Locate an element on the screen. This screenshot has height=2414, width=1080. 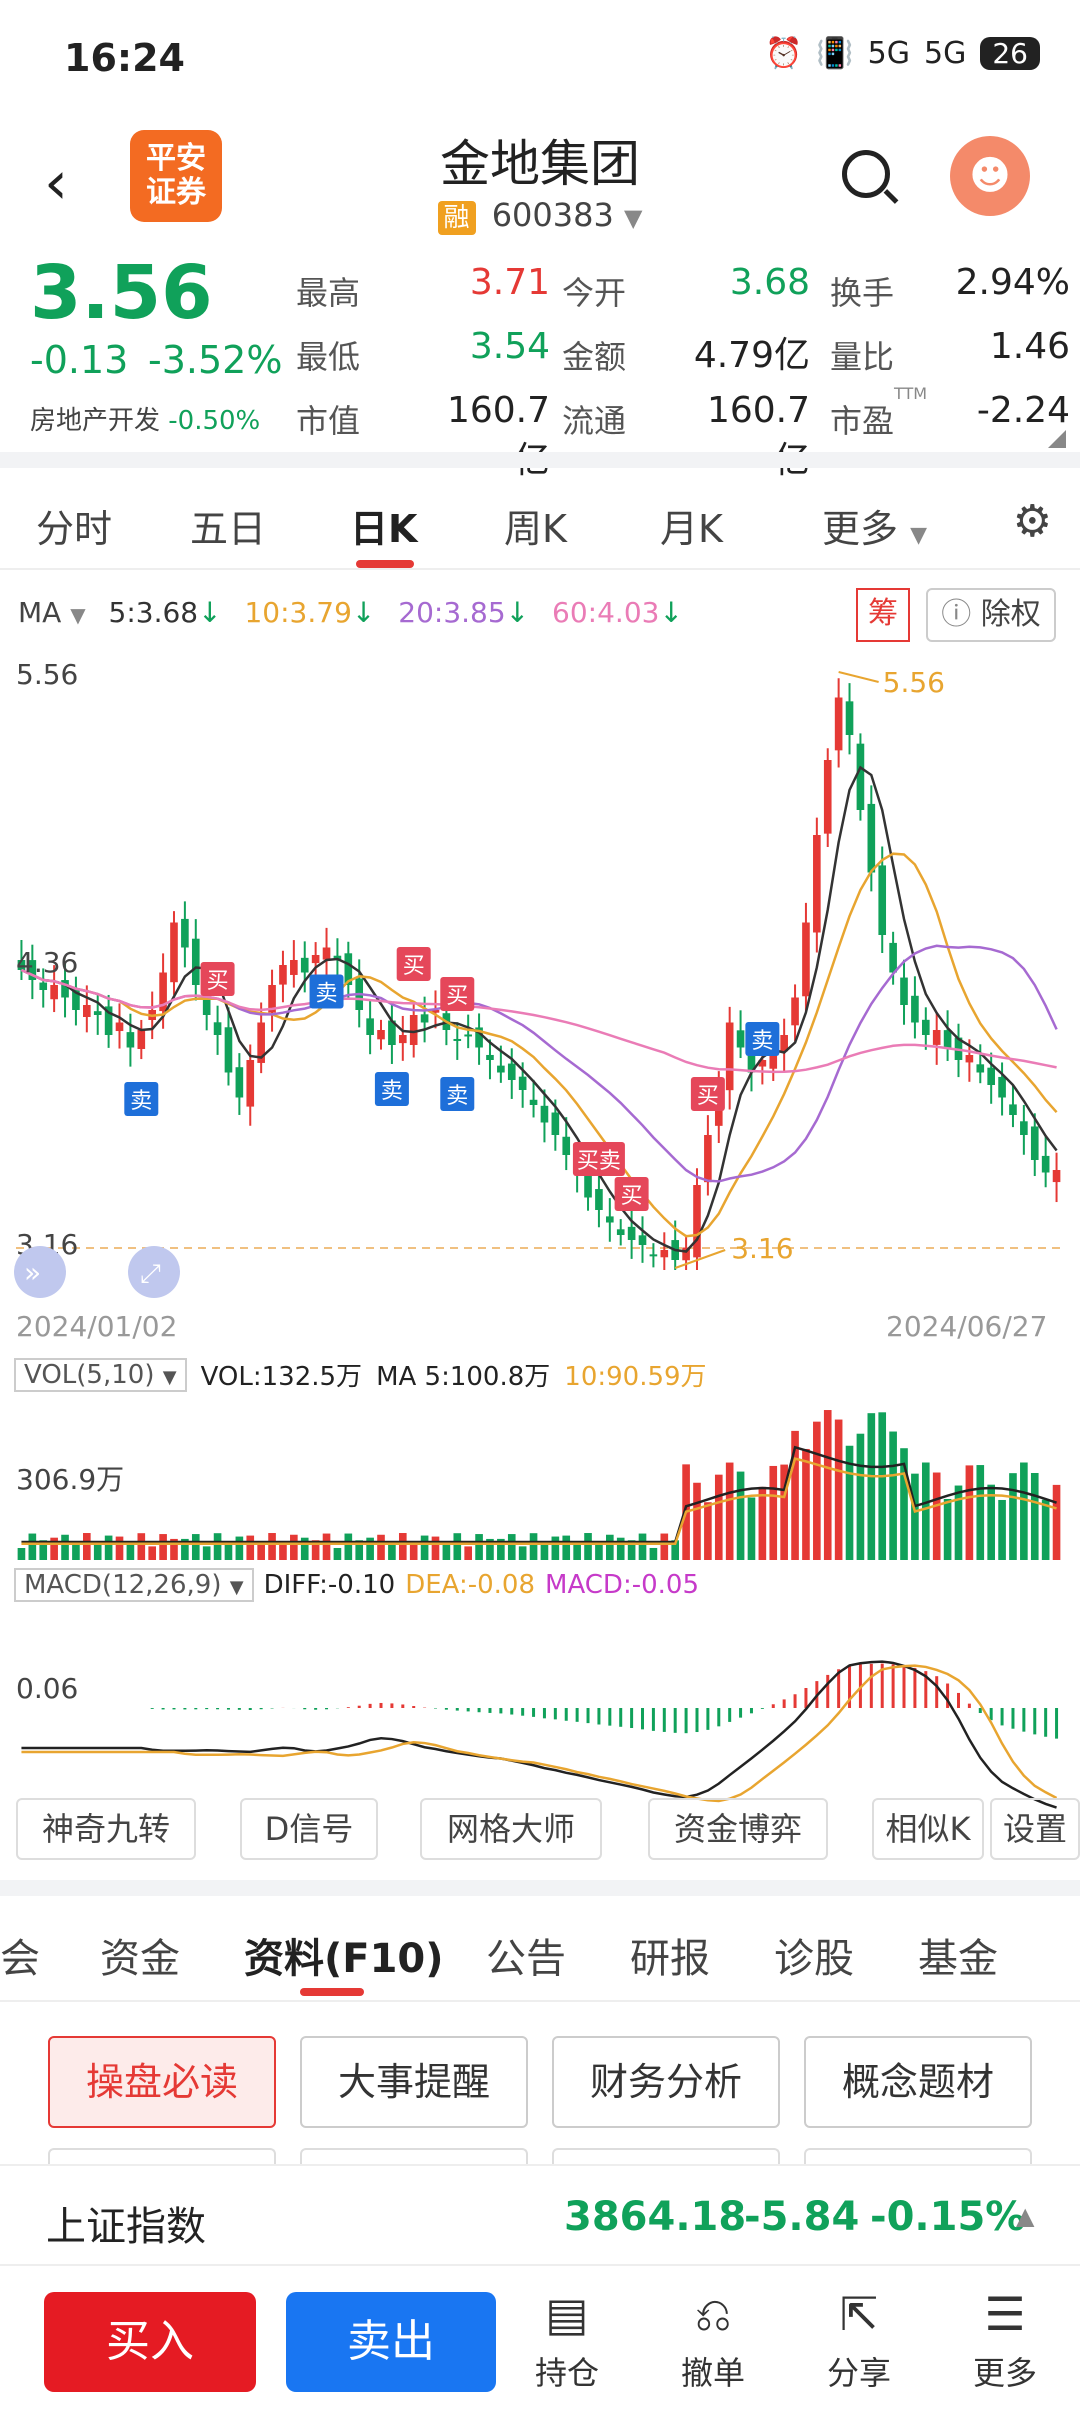
sector-info: 房地产开发 -0.50% is located at coordinates (145, 418).